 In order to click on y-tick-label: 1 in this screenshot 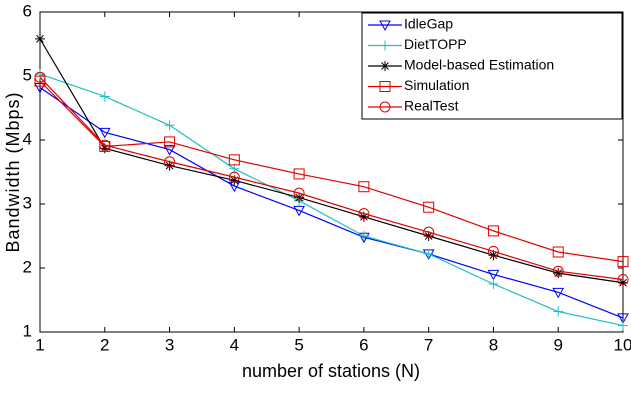, I will do `click(27, 330)`.